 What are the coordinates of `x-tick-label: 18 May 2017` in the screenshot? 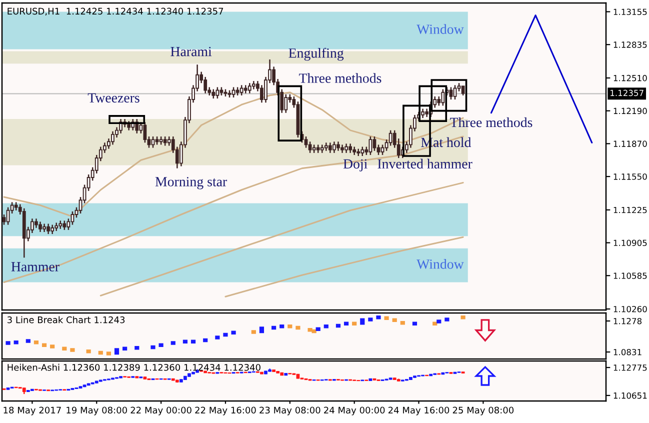 It's located at (32, 411).